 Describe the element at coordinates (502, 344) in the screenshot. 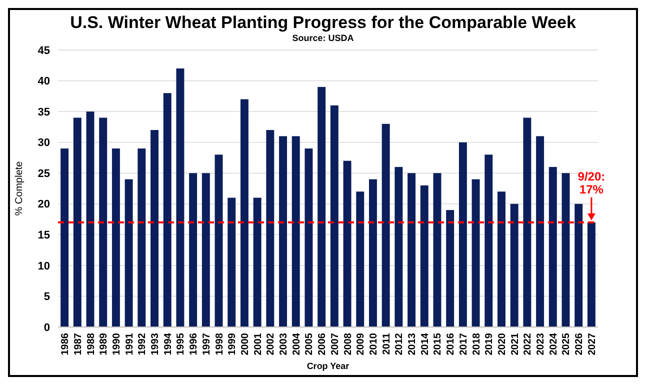

I see `x-tick-label: 2020` at that location.